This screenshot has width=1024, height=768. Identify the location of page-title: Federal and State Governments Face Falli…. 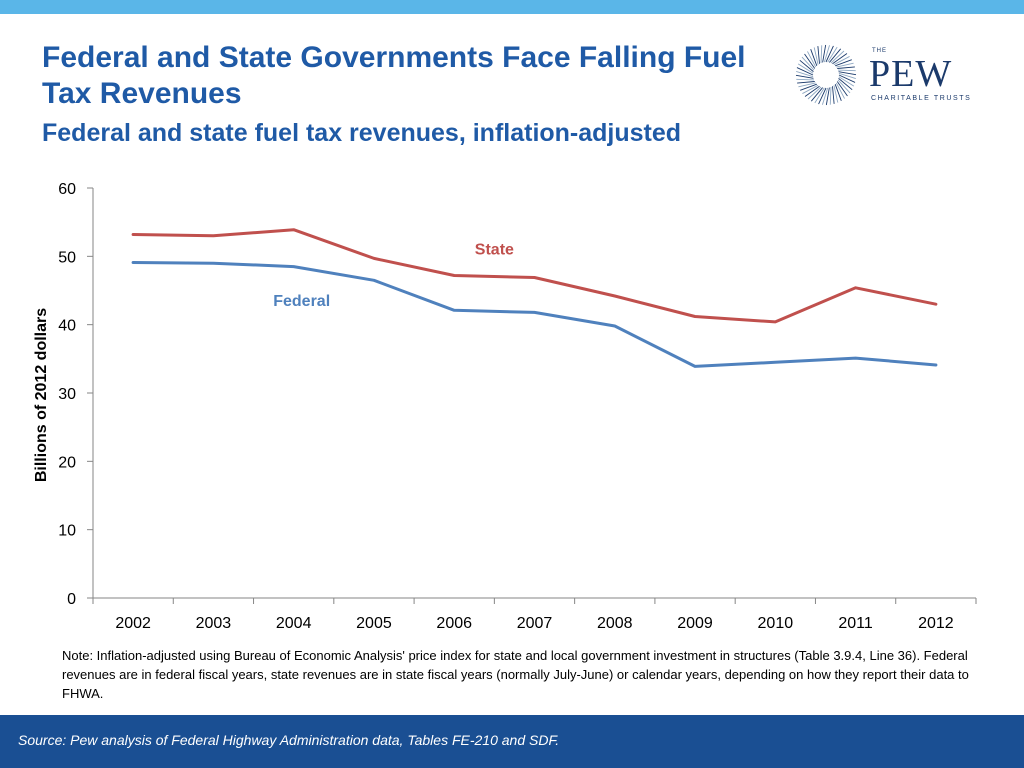
(394, 75).